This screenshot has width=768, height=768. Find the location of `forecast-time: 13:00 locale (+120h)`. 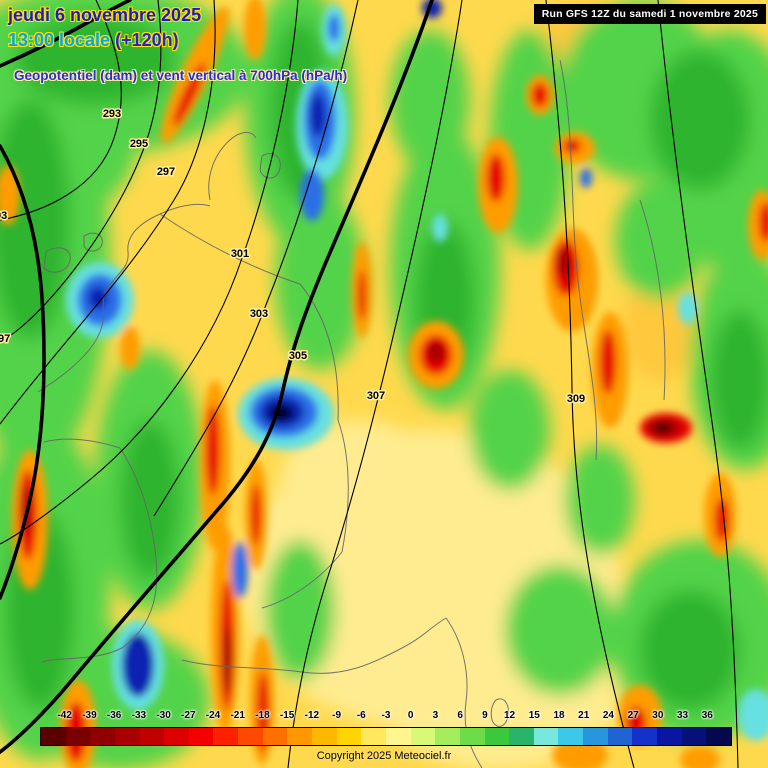

forecast-time: 13:00 locale (+120h) is located at coordinates (104, 41).